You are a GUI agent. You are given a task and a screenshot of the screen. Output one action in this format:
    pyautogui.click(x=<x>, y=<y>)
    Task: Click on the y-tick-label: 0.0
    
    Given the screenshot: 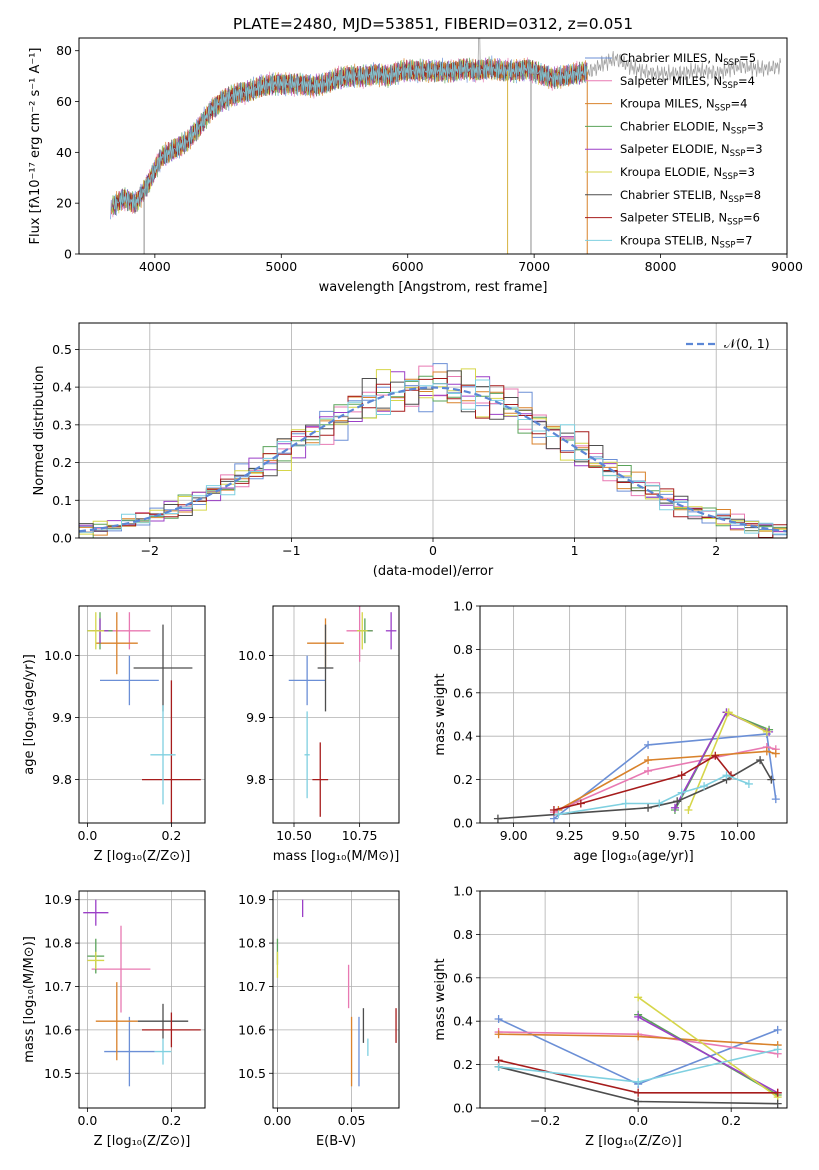 What is the action you would take?
    pyautogui.click(x=463, y=823)
    